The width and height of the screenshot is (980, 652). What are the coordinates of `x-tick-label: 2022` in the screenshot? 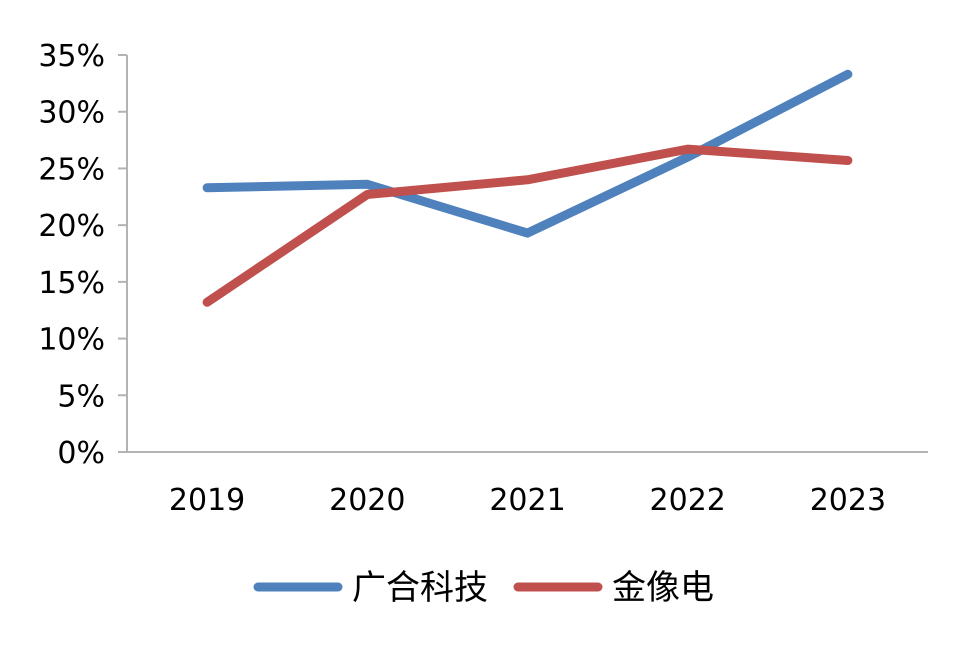 It's located at (688, 500).